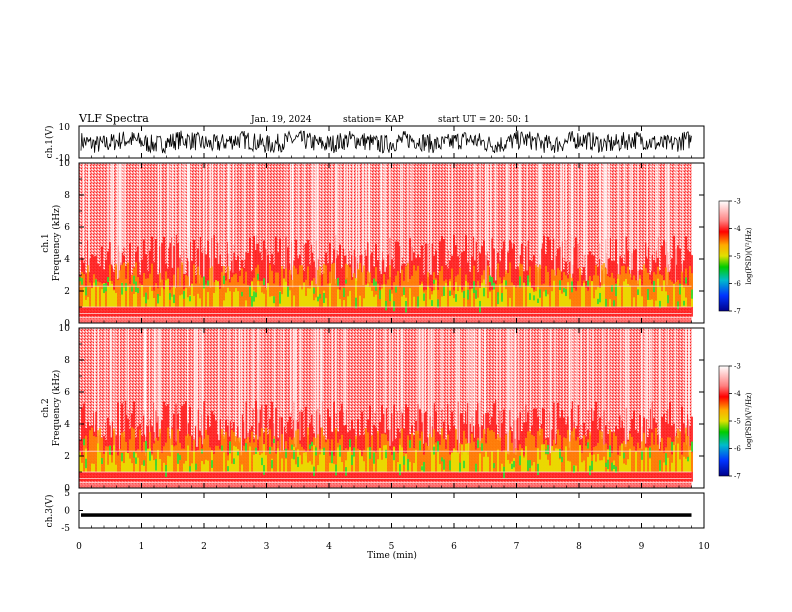 Image resolution: width=792 pixels, height=612 pixels. Describe the element at coordinates (735, 422) in the screenshot. I see `ch2-colorbar: -3 -4 -5 -6 -7 log(PSD)(V²/Hz)` at that location.